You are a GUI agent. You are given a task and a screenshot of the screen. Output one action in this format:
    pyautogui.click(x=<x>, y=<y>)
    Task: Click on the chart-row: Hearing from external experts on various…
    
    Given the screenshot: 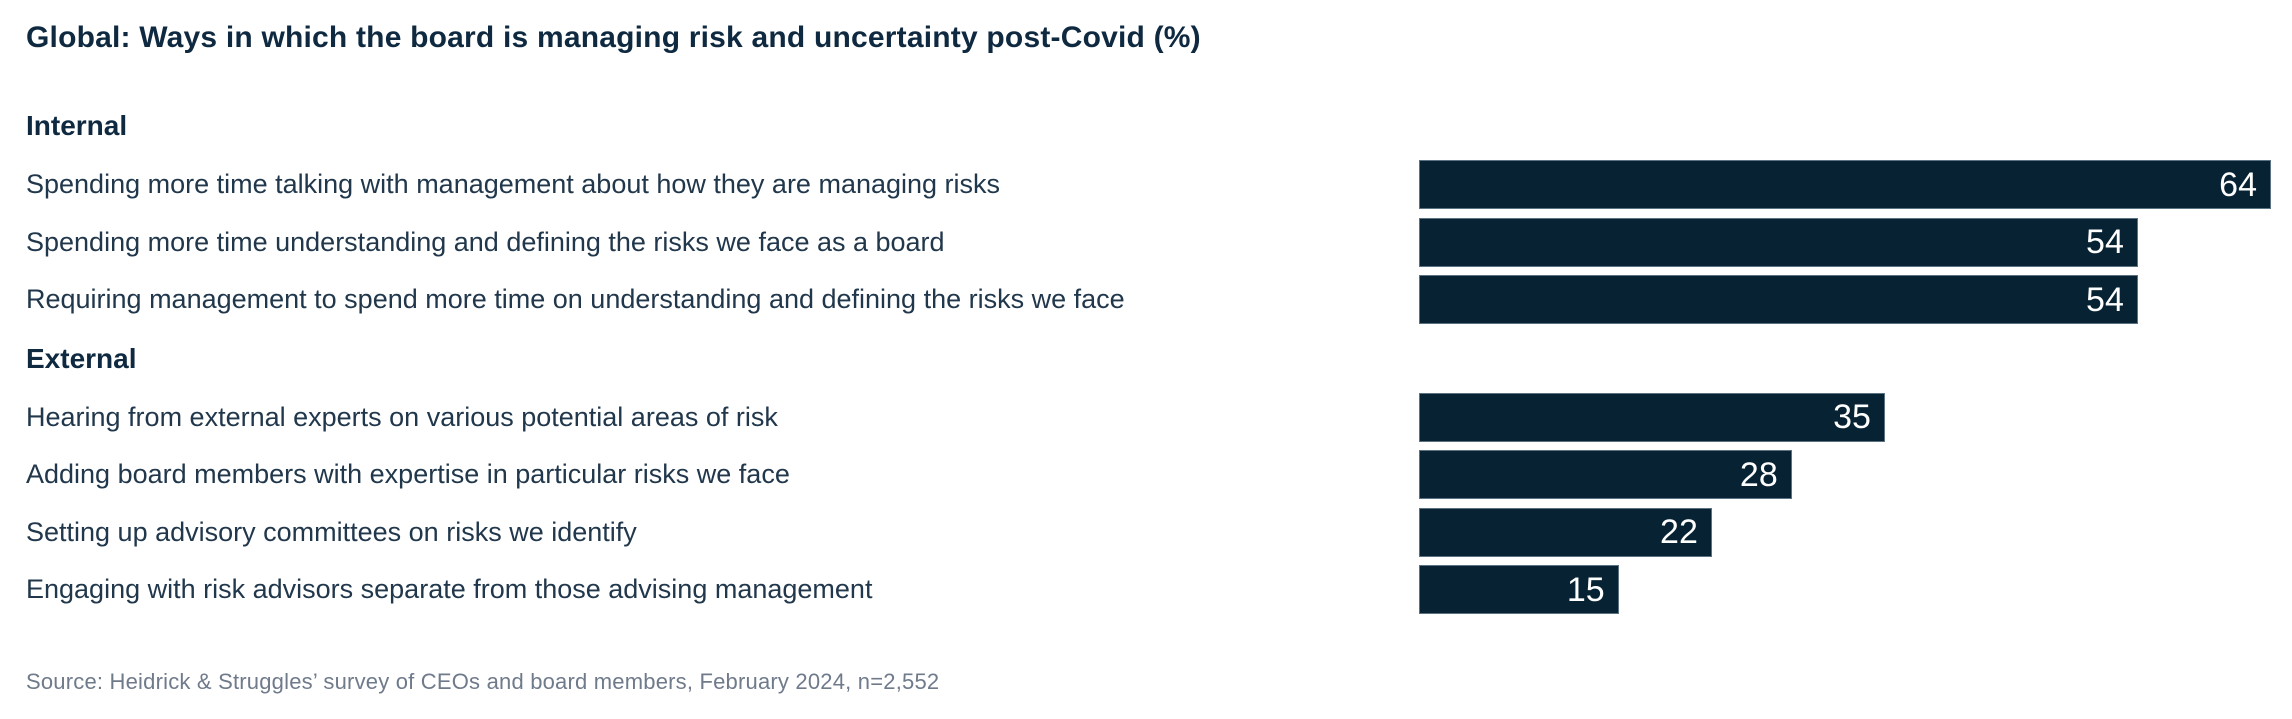 What is the action you would take?
    pyautogui.click(x=1149, y=418)
    